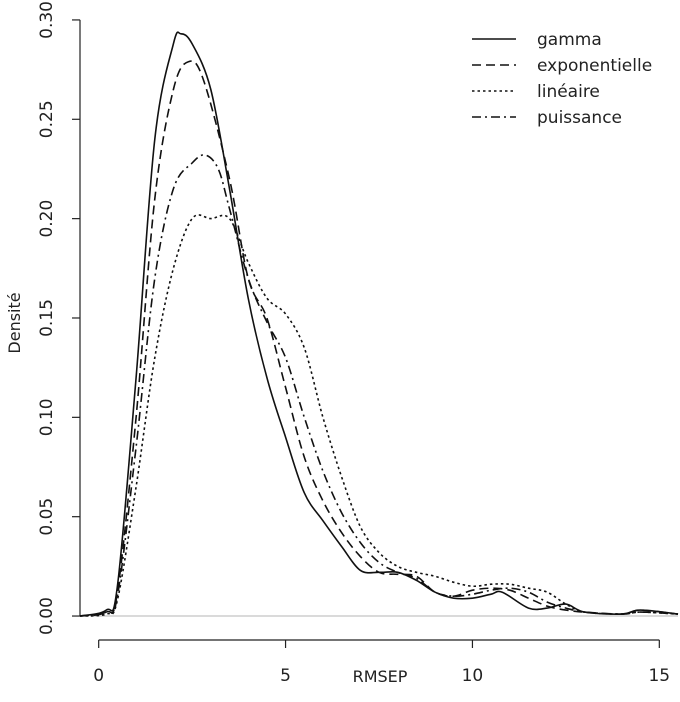  What do you see at coordinates (47, 20) in the screenshot?
I see `y-tick-label: 0.30` at bounding box center [47, 20].